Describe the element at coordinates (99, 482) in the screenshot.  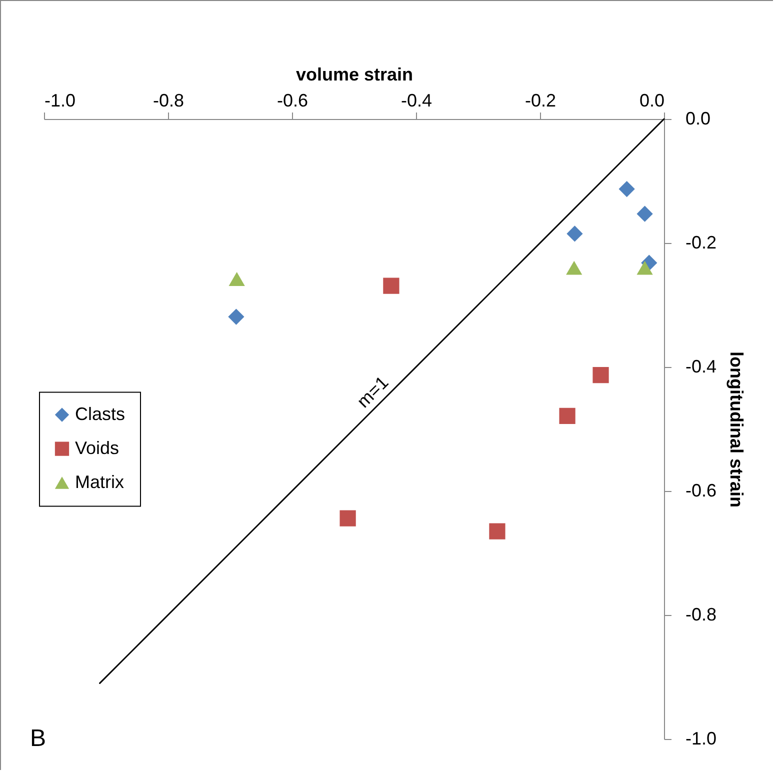
I see `legend-label: Matrix` at that location.